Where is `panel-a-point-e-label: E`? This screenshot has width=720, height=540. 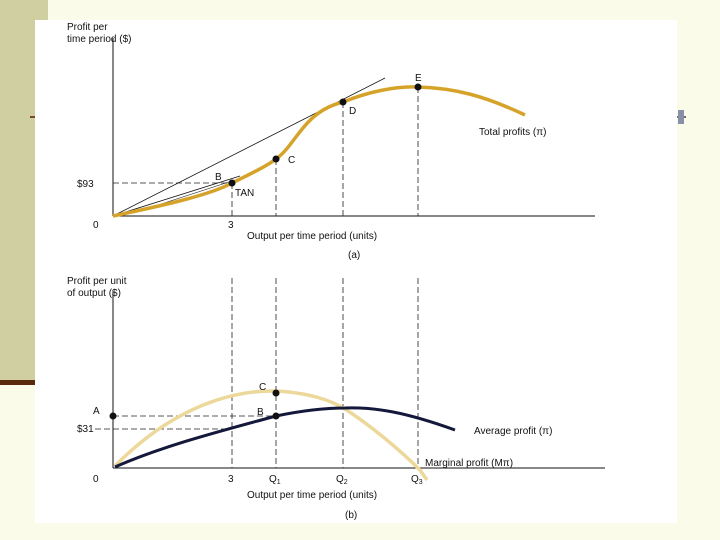
panel-a-point-e-label: E is located at coordinates (418, 78).